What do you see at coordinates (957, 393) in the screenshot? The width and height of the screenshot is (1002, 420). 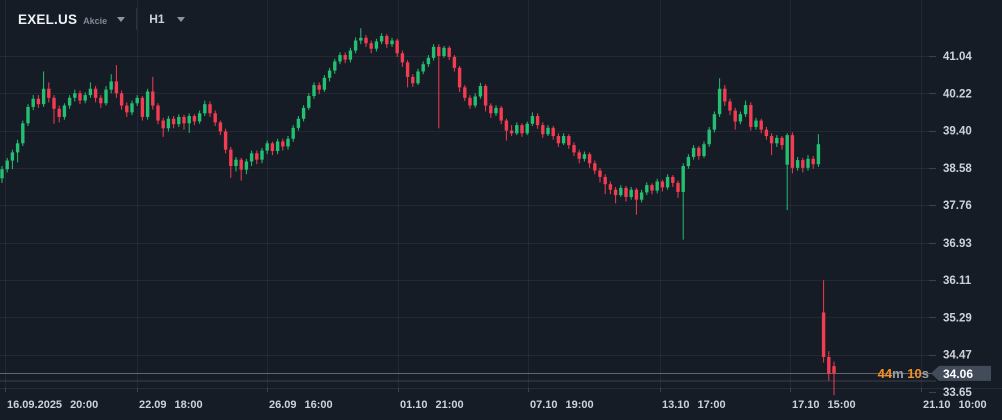 I see `price-tick-label: 33.65` at bounding box center [957, 393].